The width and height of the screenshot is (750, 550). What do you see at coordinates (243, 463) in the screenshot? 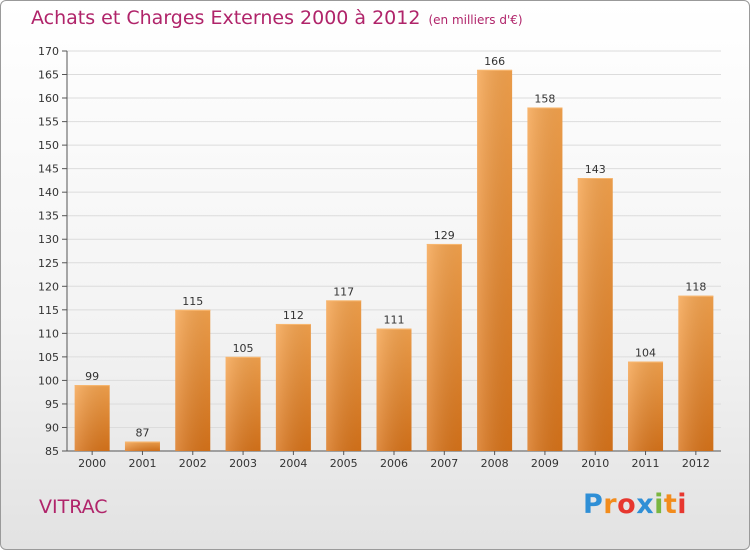
I see `x-tick-label: 2003` at bounding box center [243, 463].